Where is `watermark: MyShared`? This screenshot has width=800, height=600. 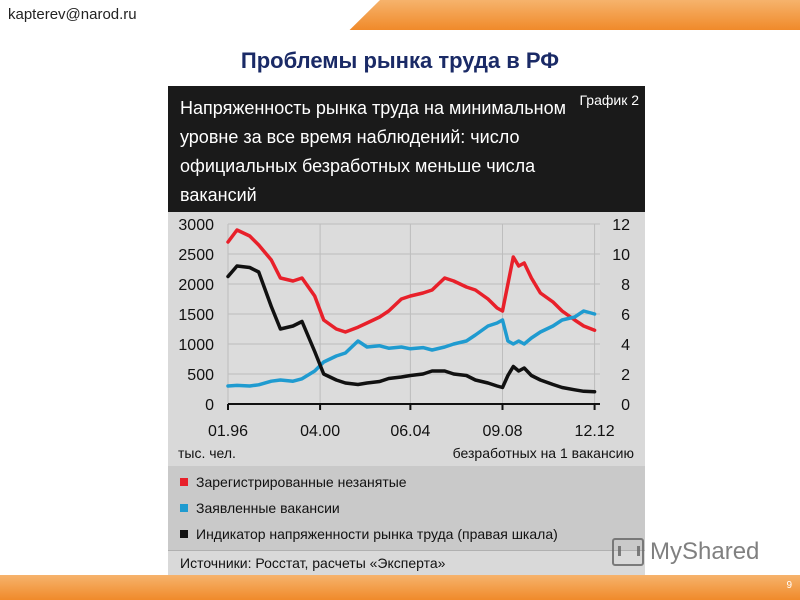 watermark: MyShared is located at coordinates (685, 552).